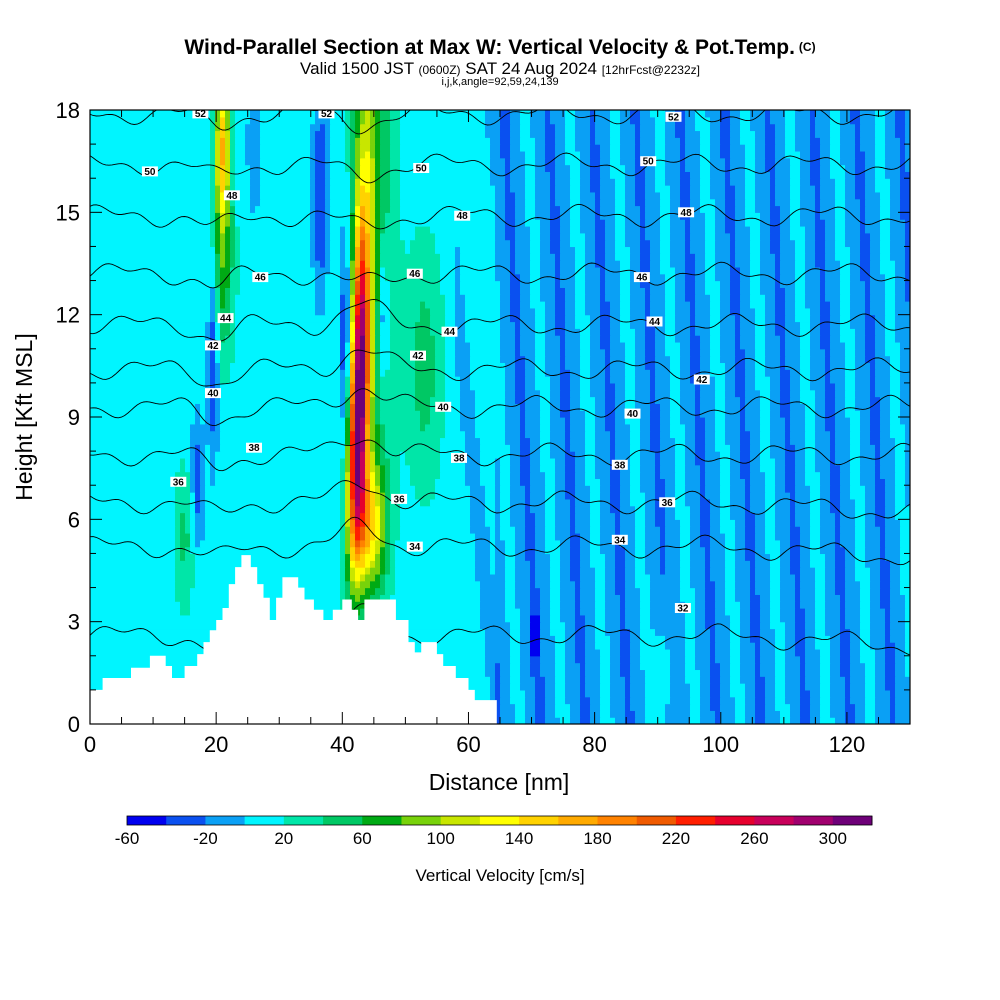 This screenshot has width=1000, height=1000. Describe the element at coordinates (342, 744) in the screenshot. I see `x-tick-label: 40` at that location.